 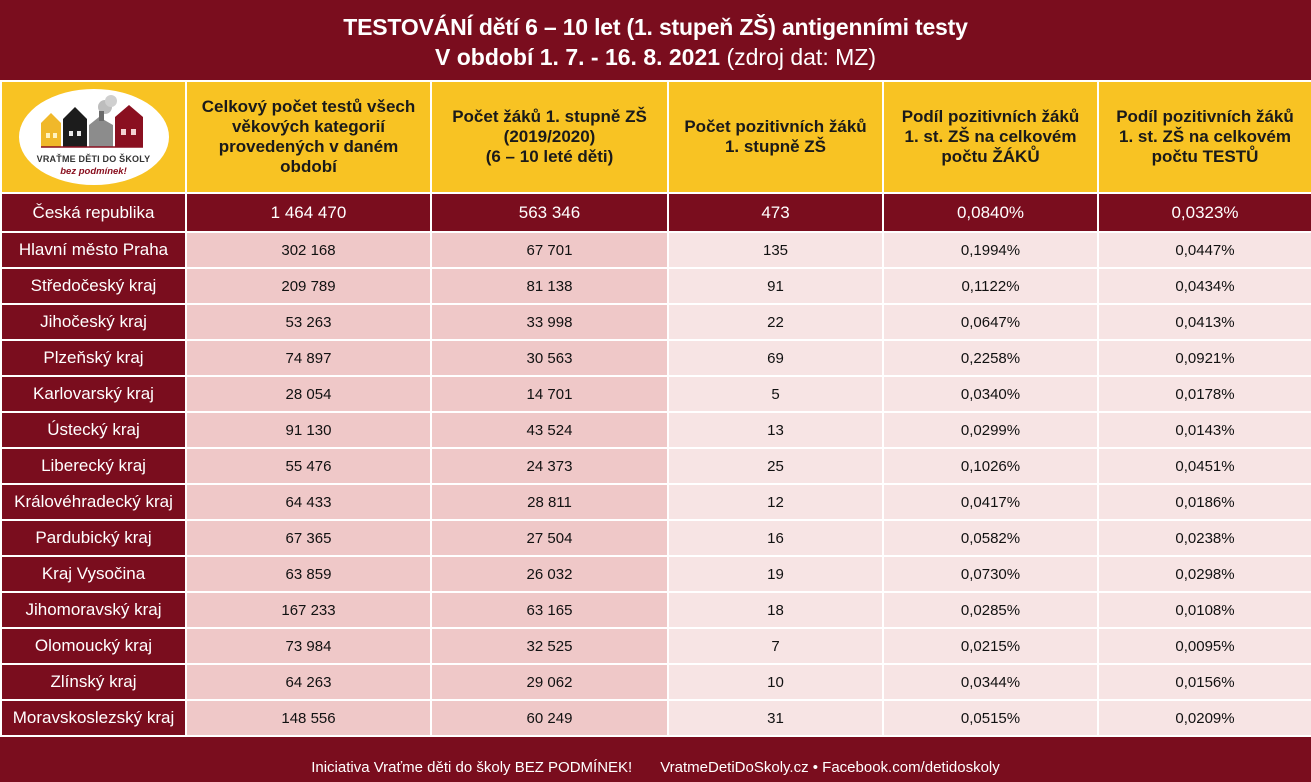 I want to click on share-tests-cell: 0,0186%, so click(x=1204, y=502).